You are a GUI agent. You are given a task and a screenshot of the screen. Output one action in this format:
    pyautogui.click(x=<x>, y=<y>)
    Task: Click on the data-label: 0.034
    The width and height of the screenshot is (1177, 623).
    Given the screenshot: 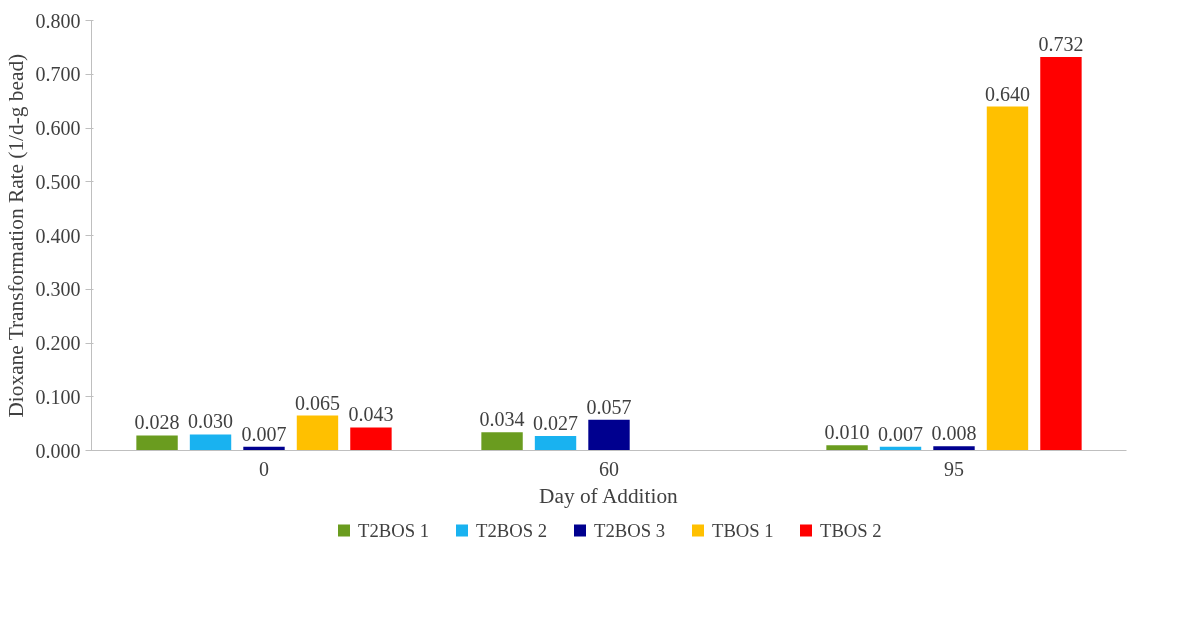 What is the action you would take?
    pyautogui.click(x=502, y=419)
    